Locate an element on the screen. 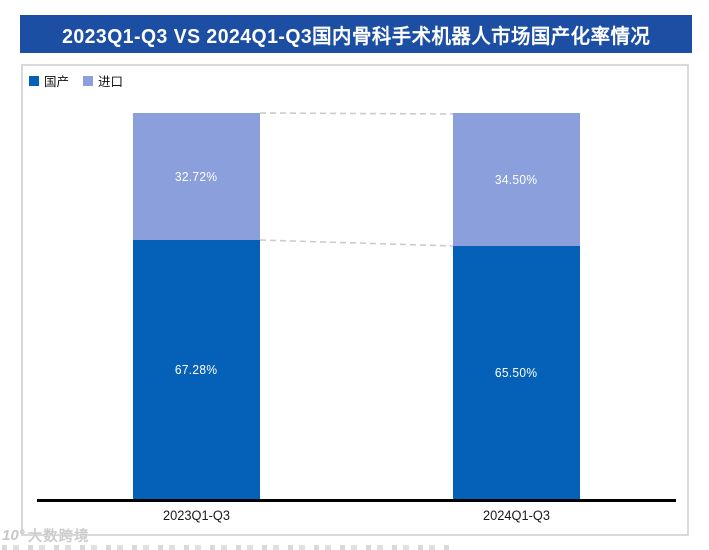 The image size is (709, 550). watermark-logo-icon: 10° is located at coordinates (13, 535).